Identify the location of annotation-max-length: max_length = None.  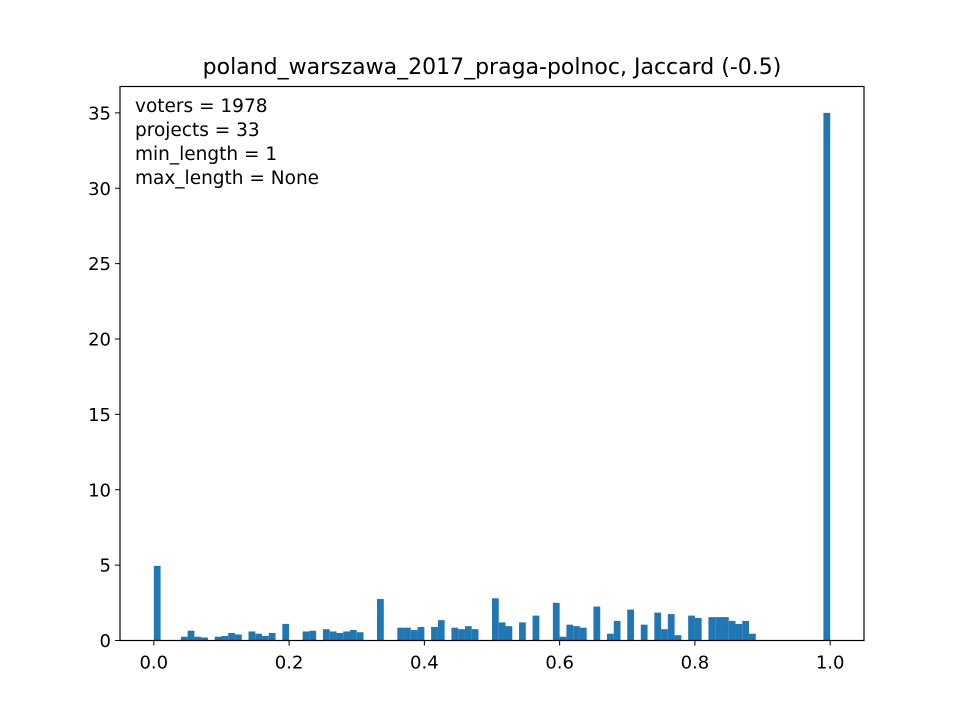
(227, 178).